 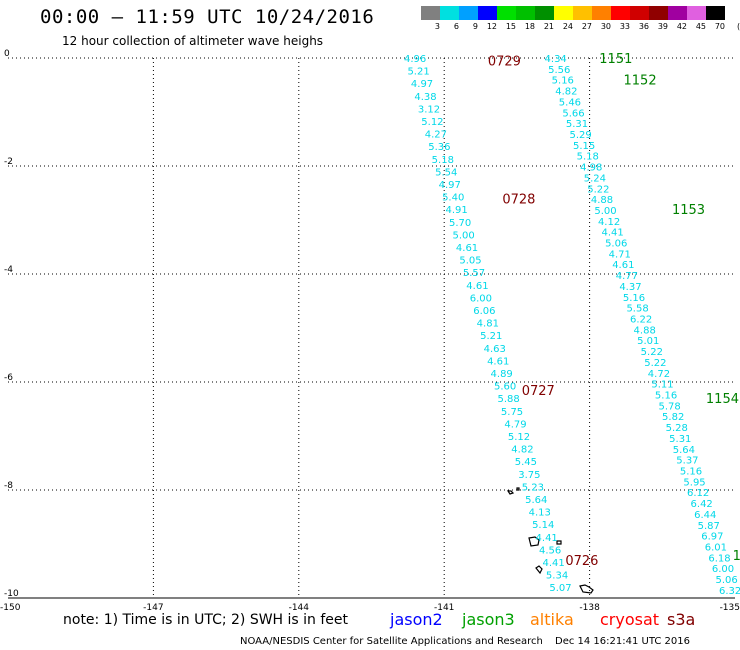 What do you see at coordinates (641, 320) in the screenshot?
I see `wave-height-label: 6.22` at bounding box center [641, 320].